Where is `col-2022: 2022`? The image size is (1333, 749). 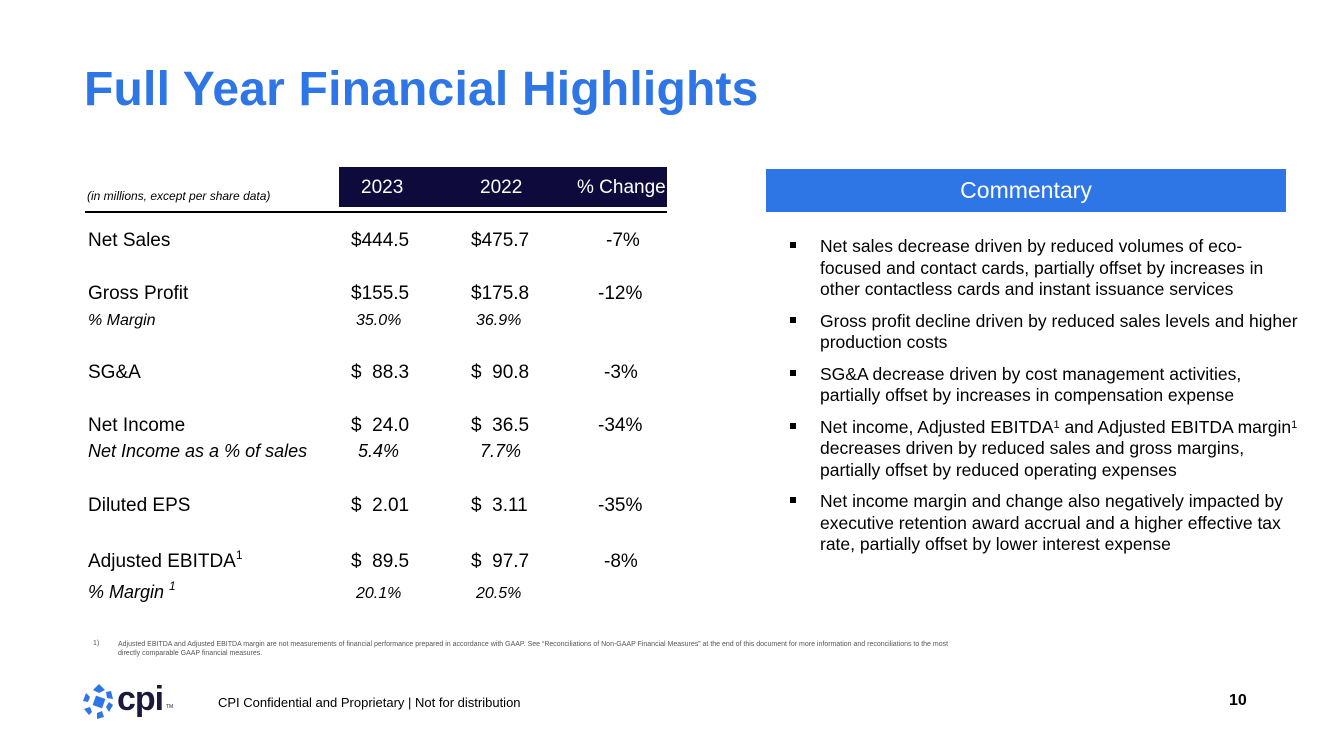 col-2022: 2022 is located at coordinates (501, 187).